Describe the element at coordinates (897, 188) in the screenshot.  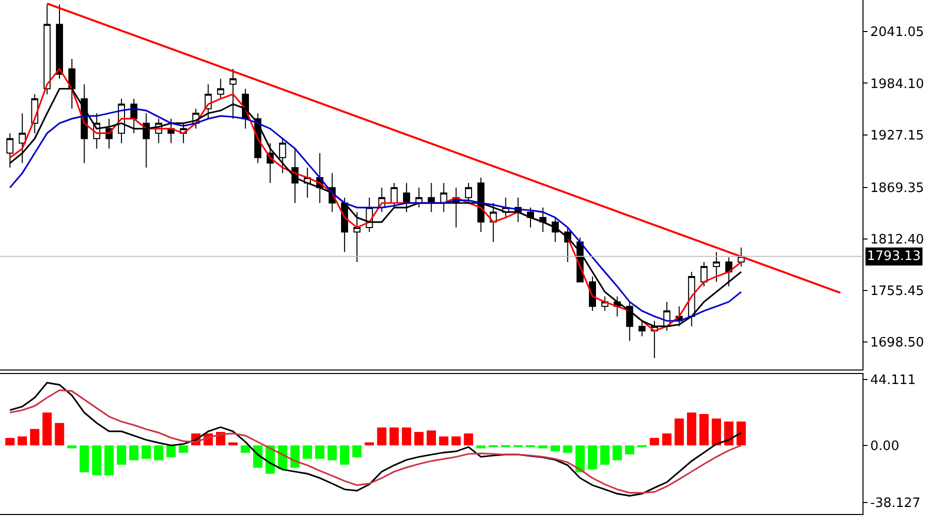
I see `y-tick-label: 1869.35` at that location.